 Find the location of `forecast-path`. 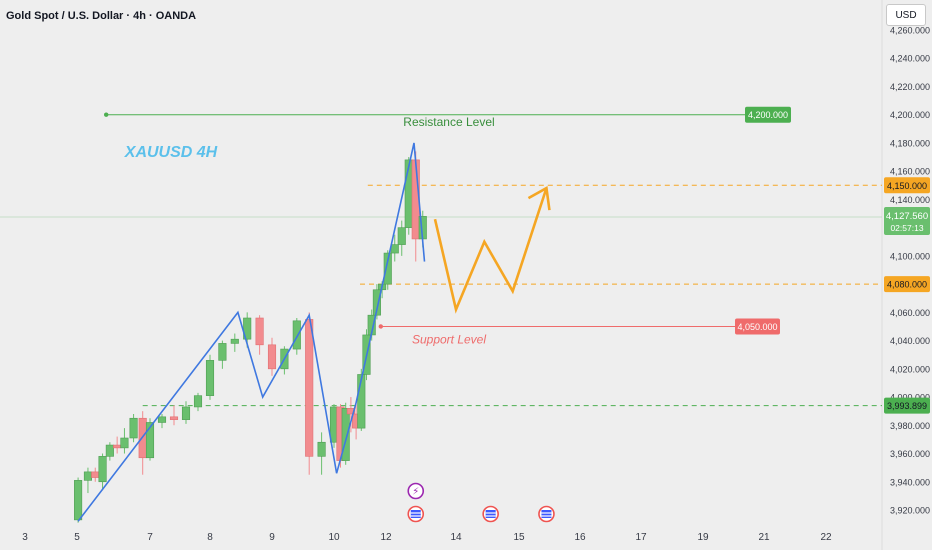

forecast-path is located at coordinates (490, 250).